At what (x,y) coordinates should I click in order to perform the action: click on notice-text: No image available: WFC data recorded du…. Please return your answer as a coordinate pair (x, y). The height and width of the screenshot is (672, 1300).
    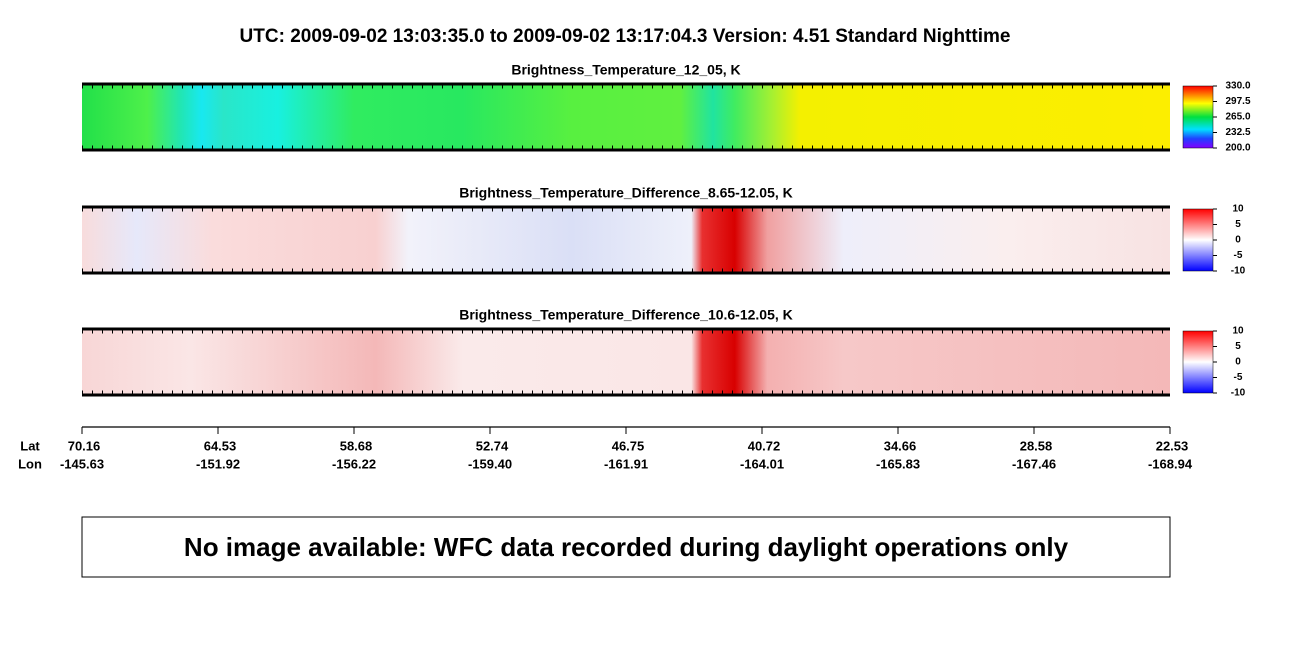
    Looking at the image, I should click on (626, 547).